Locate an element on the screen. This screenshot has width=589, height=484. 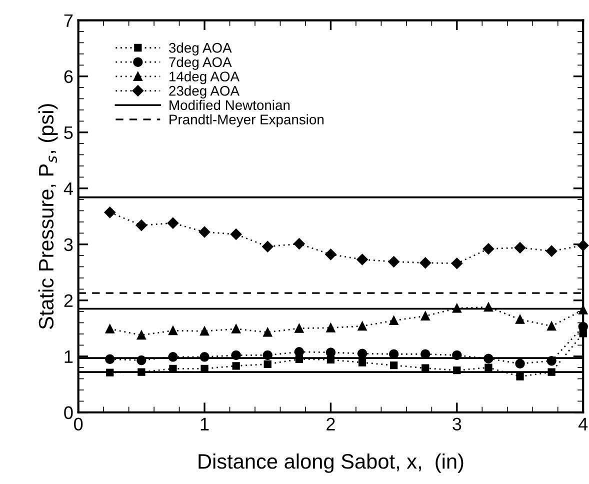
x-axis-title: Distance along Sabot, x, (in) is located at coordinates (331, 463).